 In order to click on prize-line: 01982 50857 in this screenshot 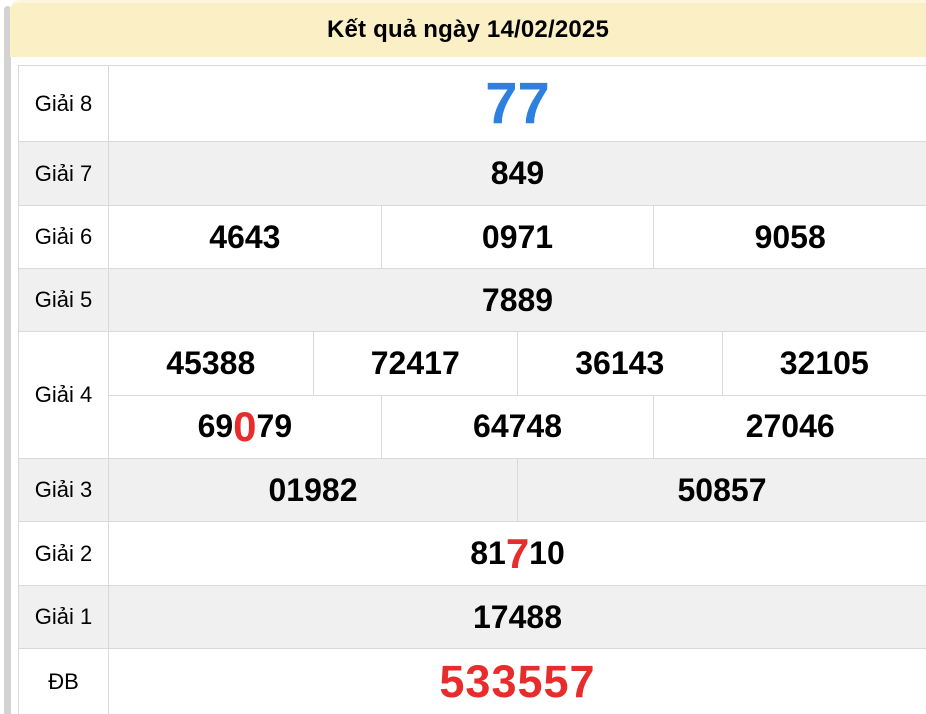, I will do `click(517, 490)`.